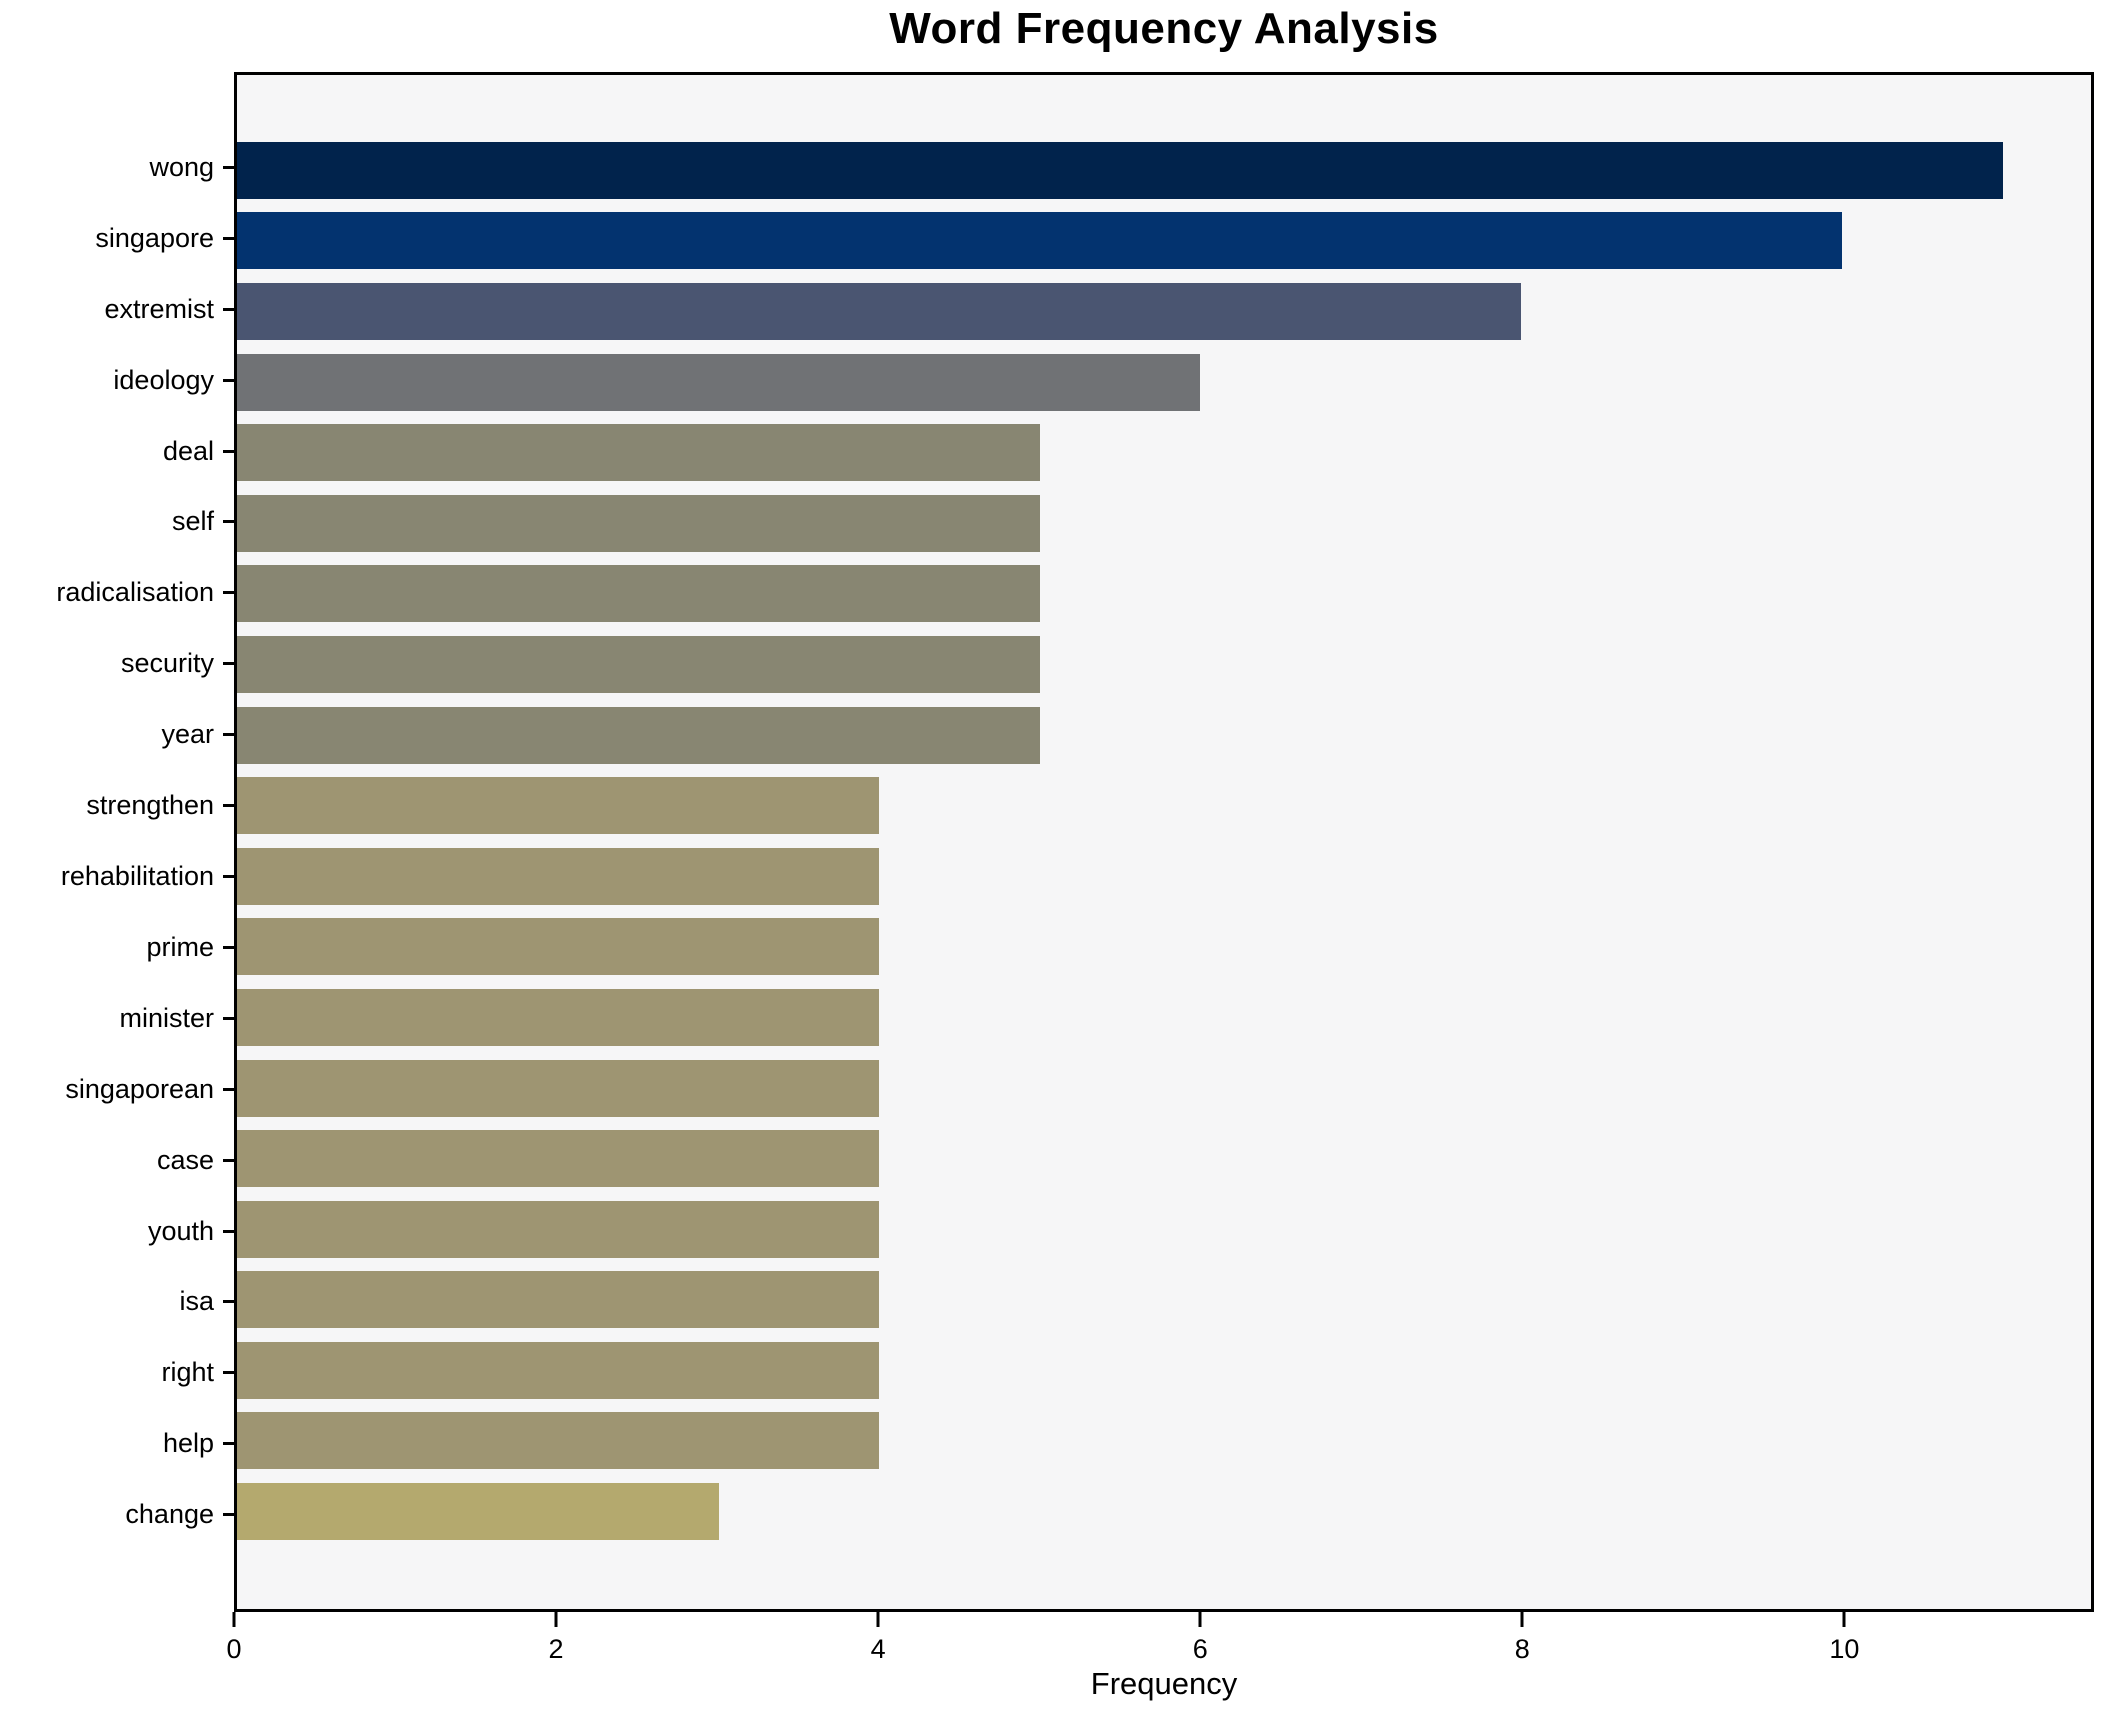 The width and height of the screenshot is (2113, 1722). Describe the element at coordinates (558, 1017) in the screenshot. I see `bar-minister` at that location.